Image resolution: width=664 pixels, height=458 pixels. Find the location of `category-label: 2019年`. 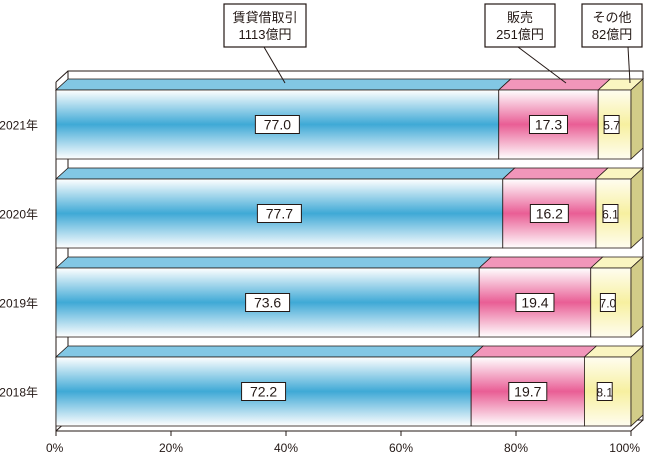

category-label: 2019年 is located at coordinates (19, 304).